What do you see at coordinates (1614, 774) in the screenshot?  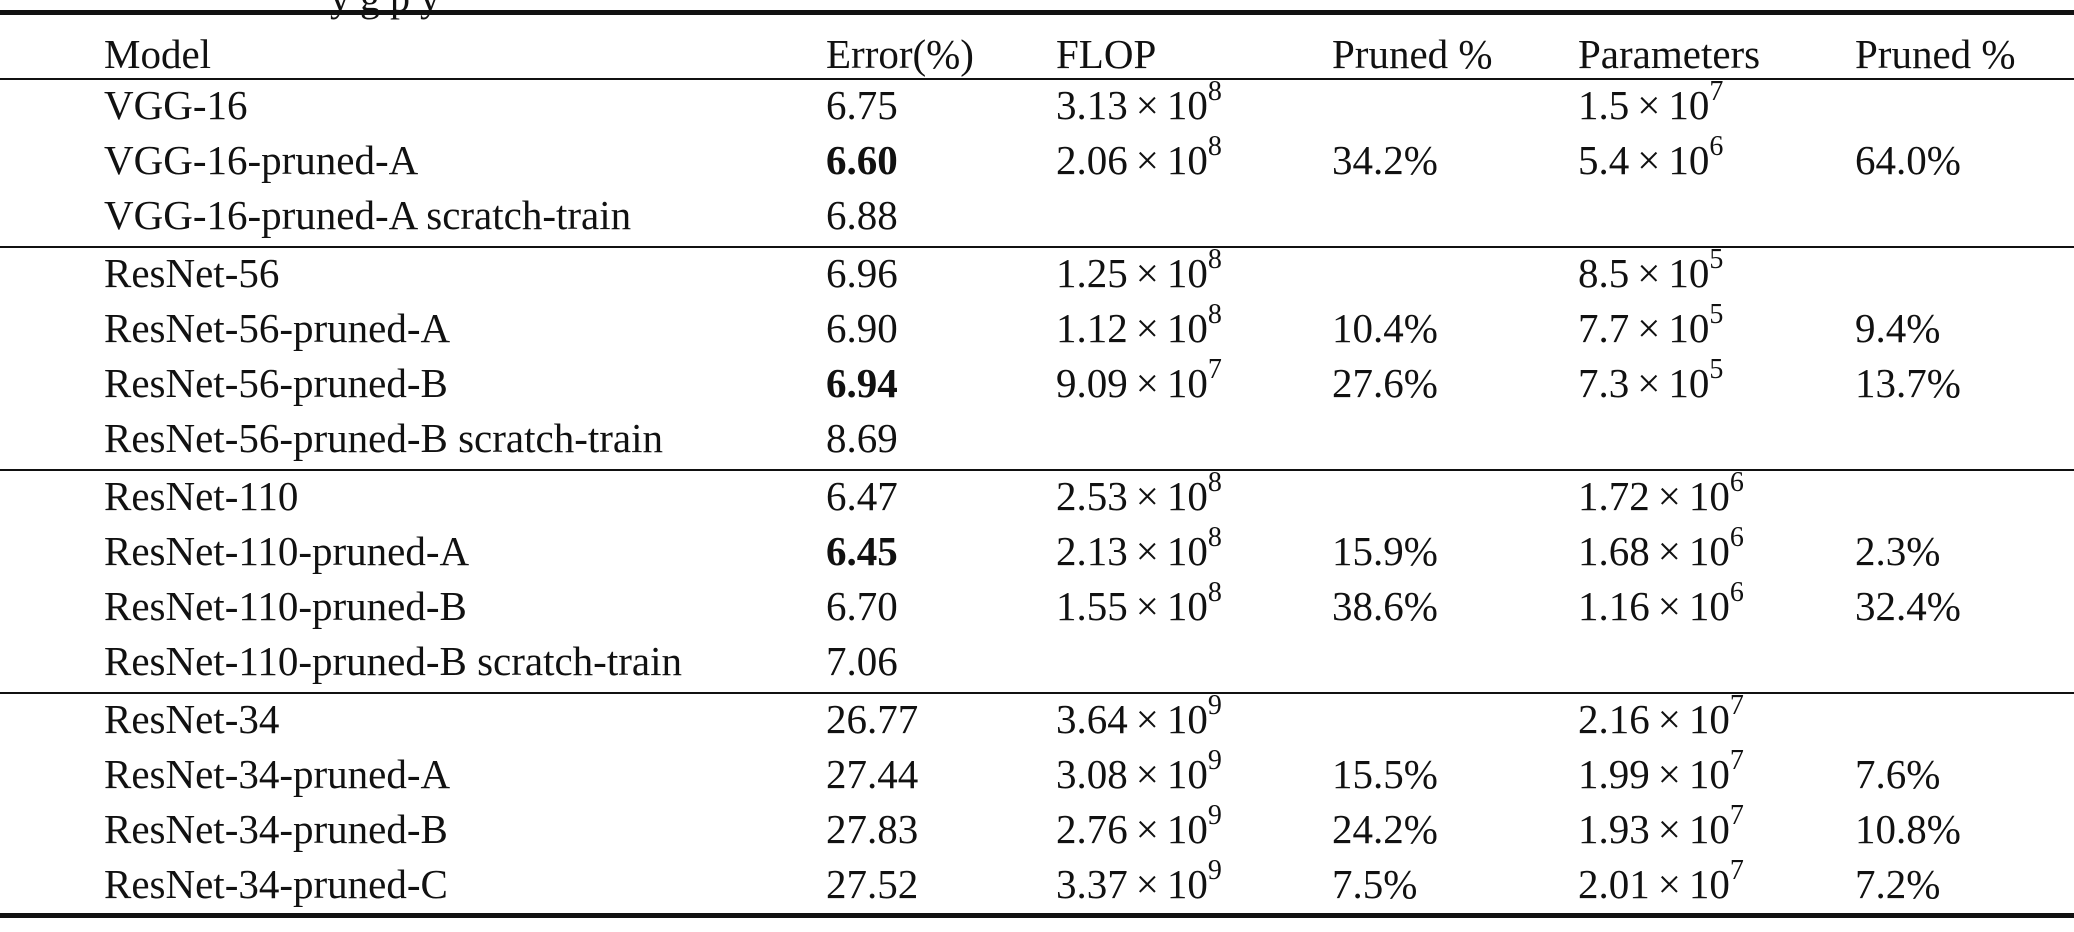 I see `param-mantissa: 1.99` at bounding box center [1614, 774].